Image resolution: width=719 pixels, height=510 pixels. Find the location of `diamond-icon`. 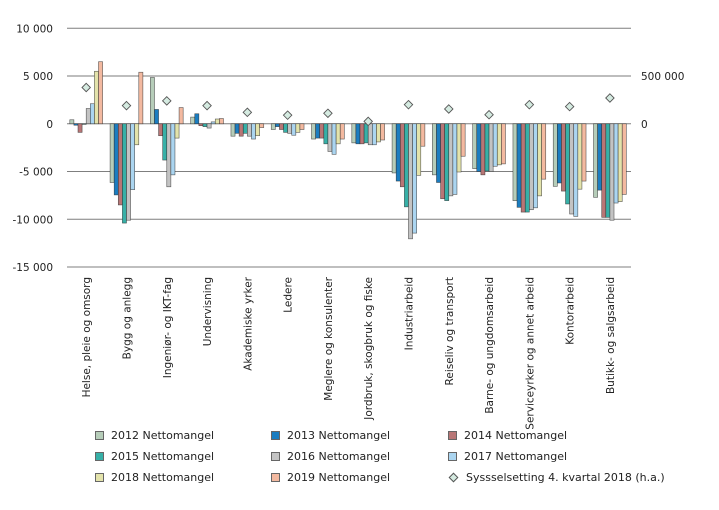

diamond-icon is located at coordinates (453, 477).